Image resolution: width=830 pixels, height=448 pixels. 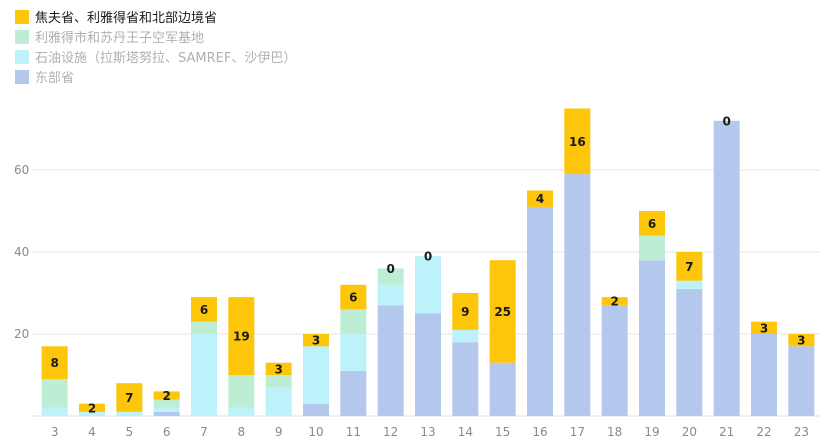 What do you see at coordinates (55, 432) in the screenshot?
I see `x-tick-label-3: 3` at bounding box center [55, 432].